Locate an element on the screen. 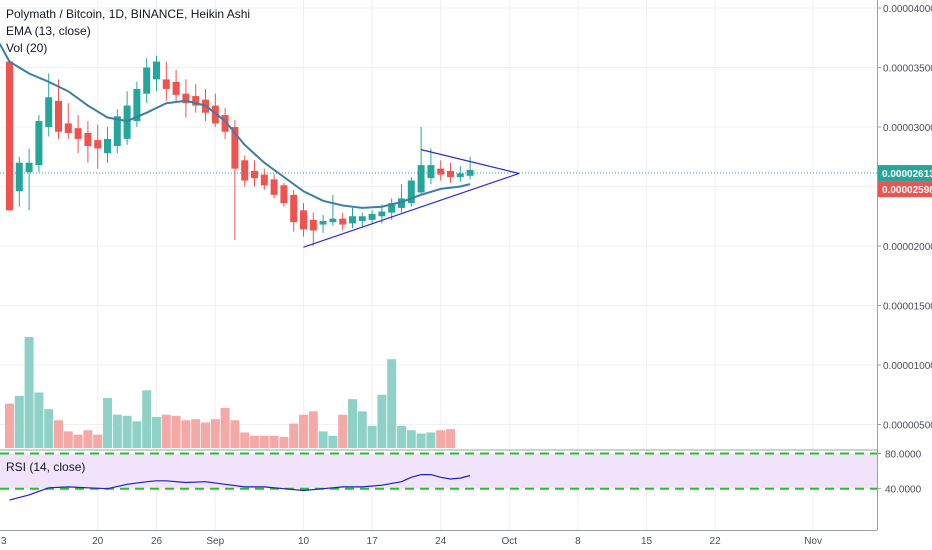 Image resolution: width=932 pixels, height=550 pixels. price-tick-label: 0.00003500 is located at coordinates (907, 69).